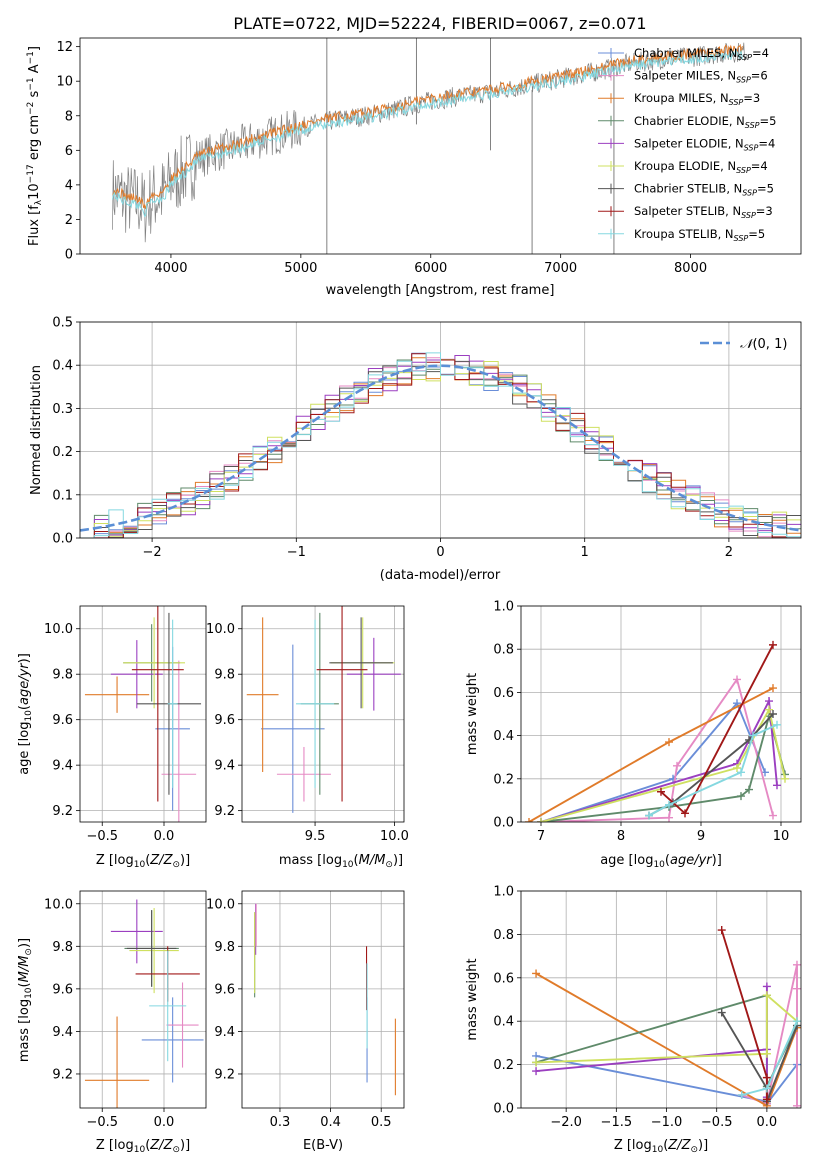 Image resolution: width=819 pixels, height=1170 pixels. What do you see at coordinates (585, 552) in the screenshot?
I see `x-tick-label: 1` at bounding box center [585, 552].